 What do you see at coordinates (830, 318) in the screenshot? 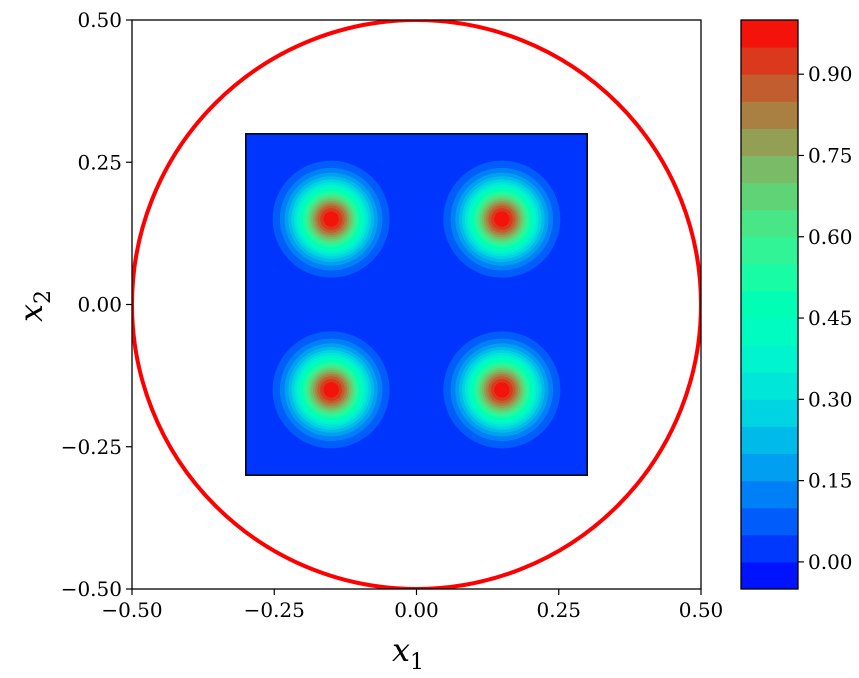
I see `colorbar-tick-label: 0.45` at bounding box center [830, 318].